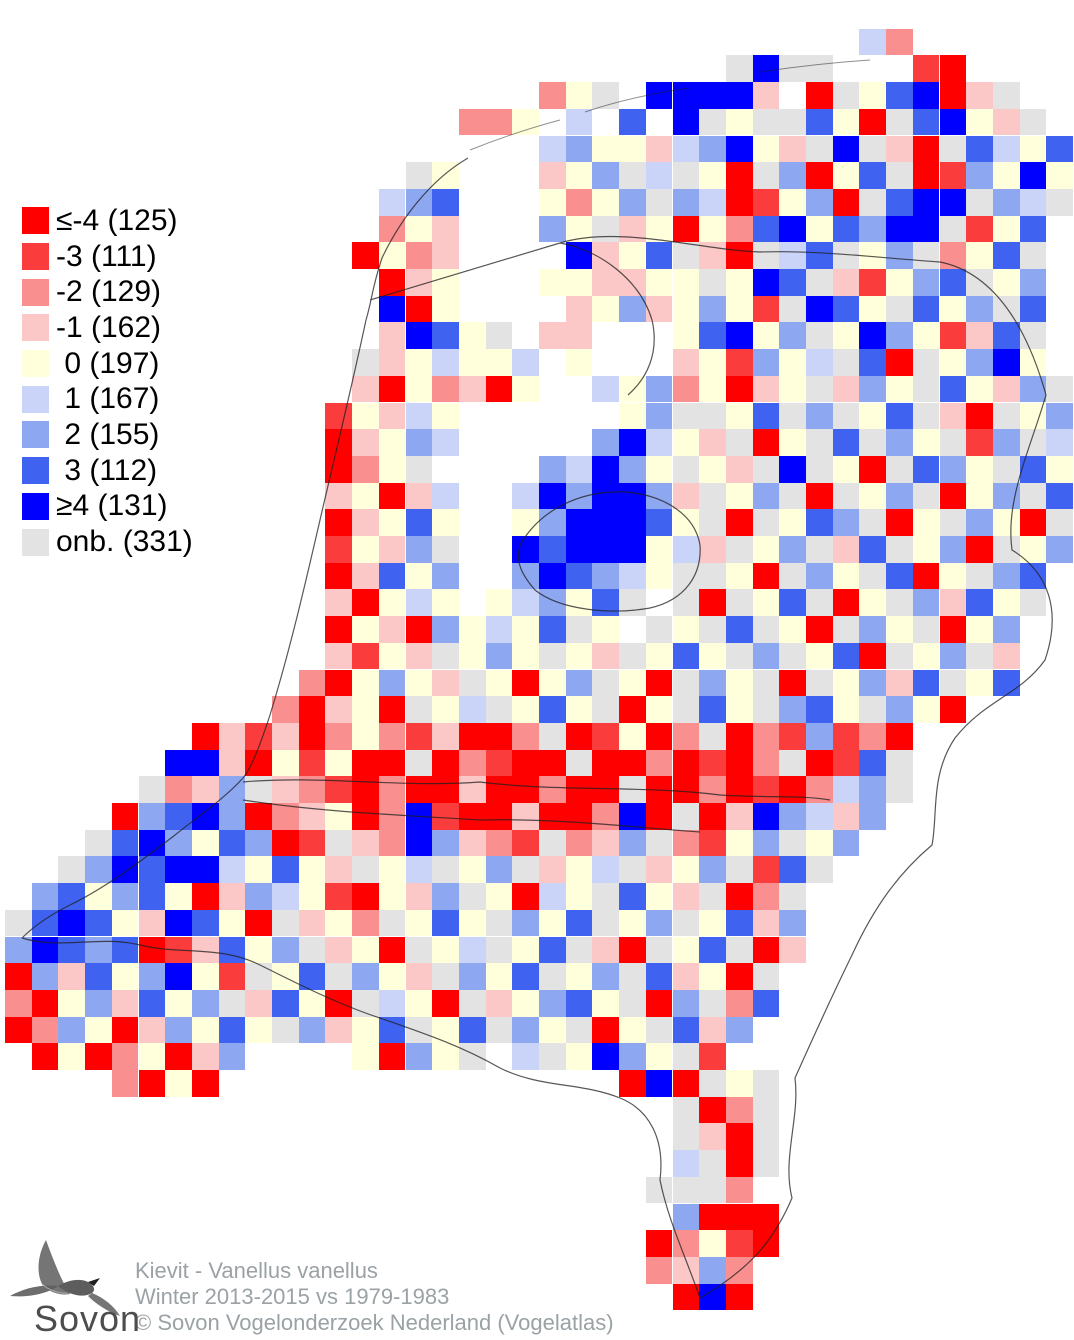  Describe the element at coordinates (107, 507) in the screenshot. I see `legend-item: ≥4 (131)` at that location.